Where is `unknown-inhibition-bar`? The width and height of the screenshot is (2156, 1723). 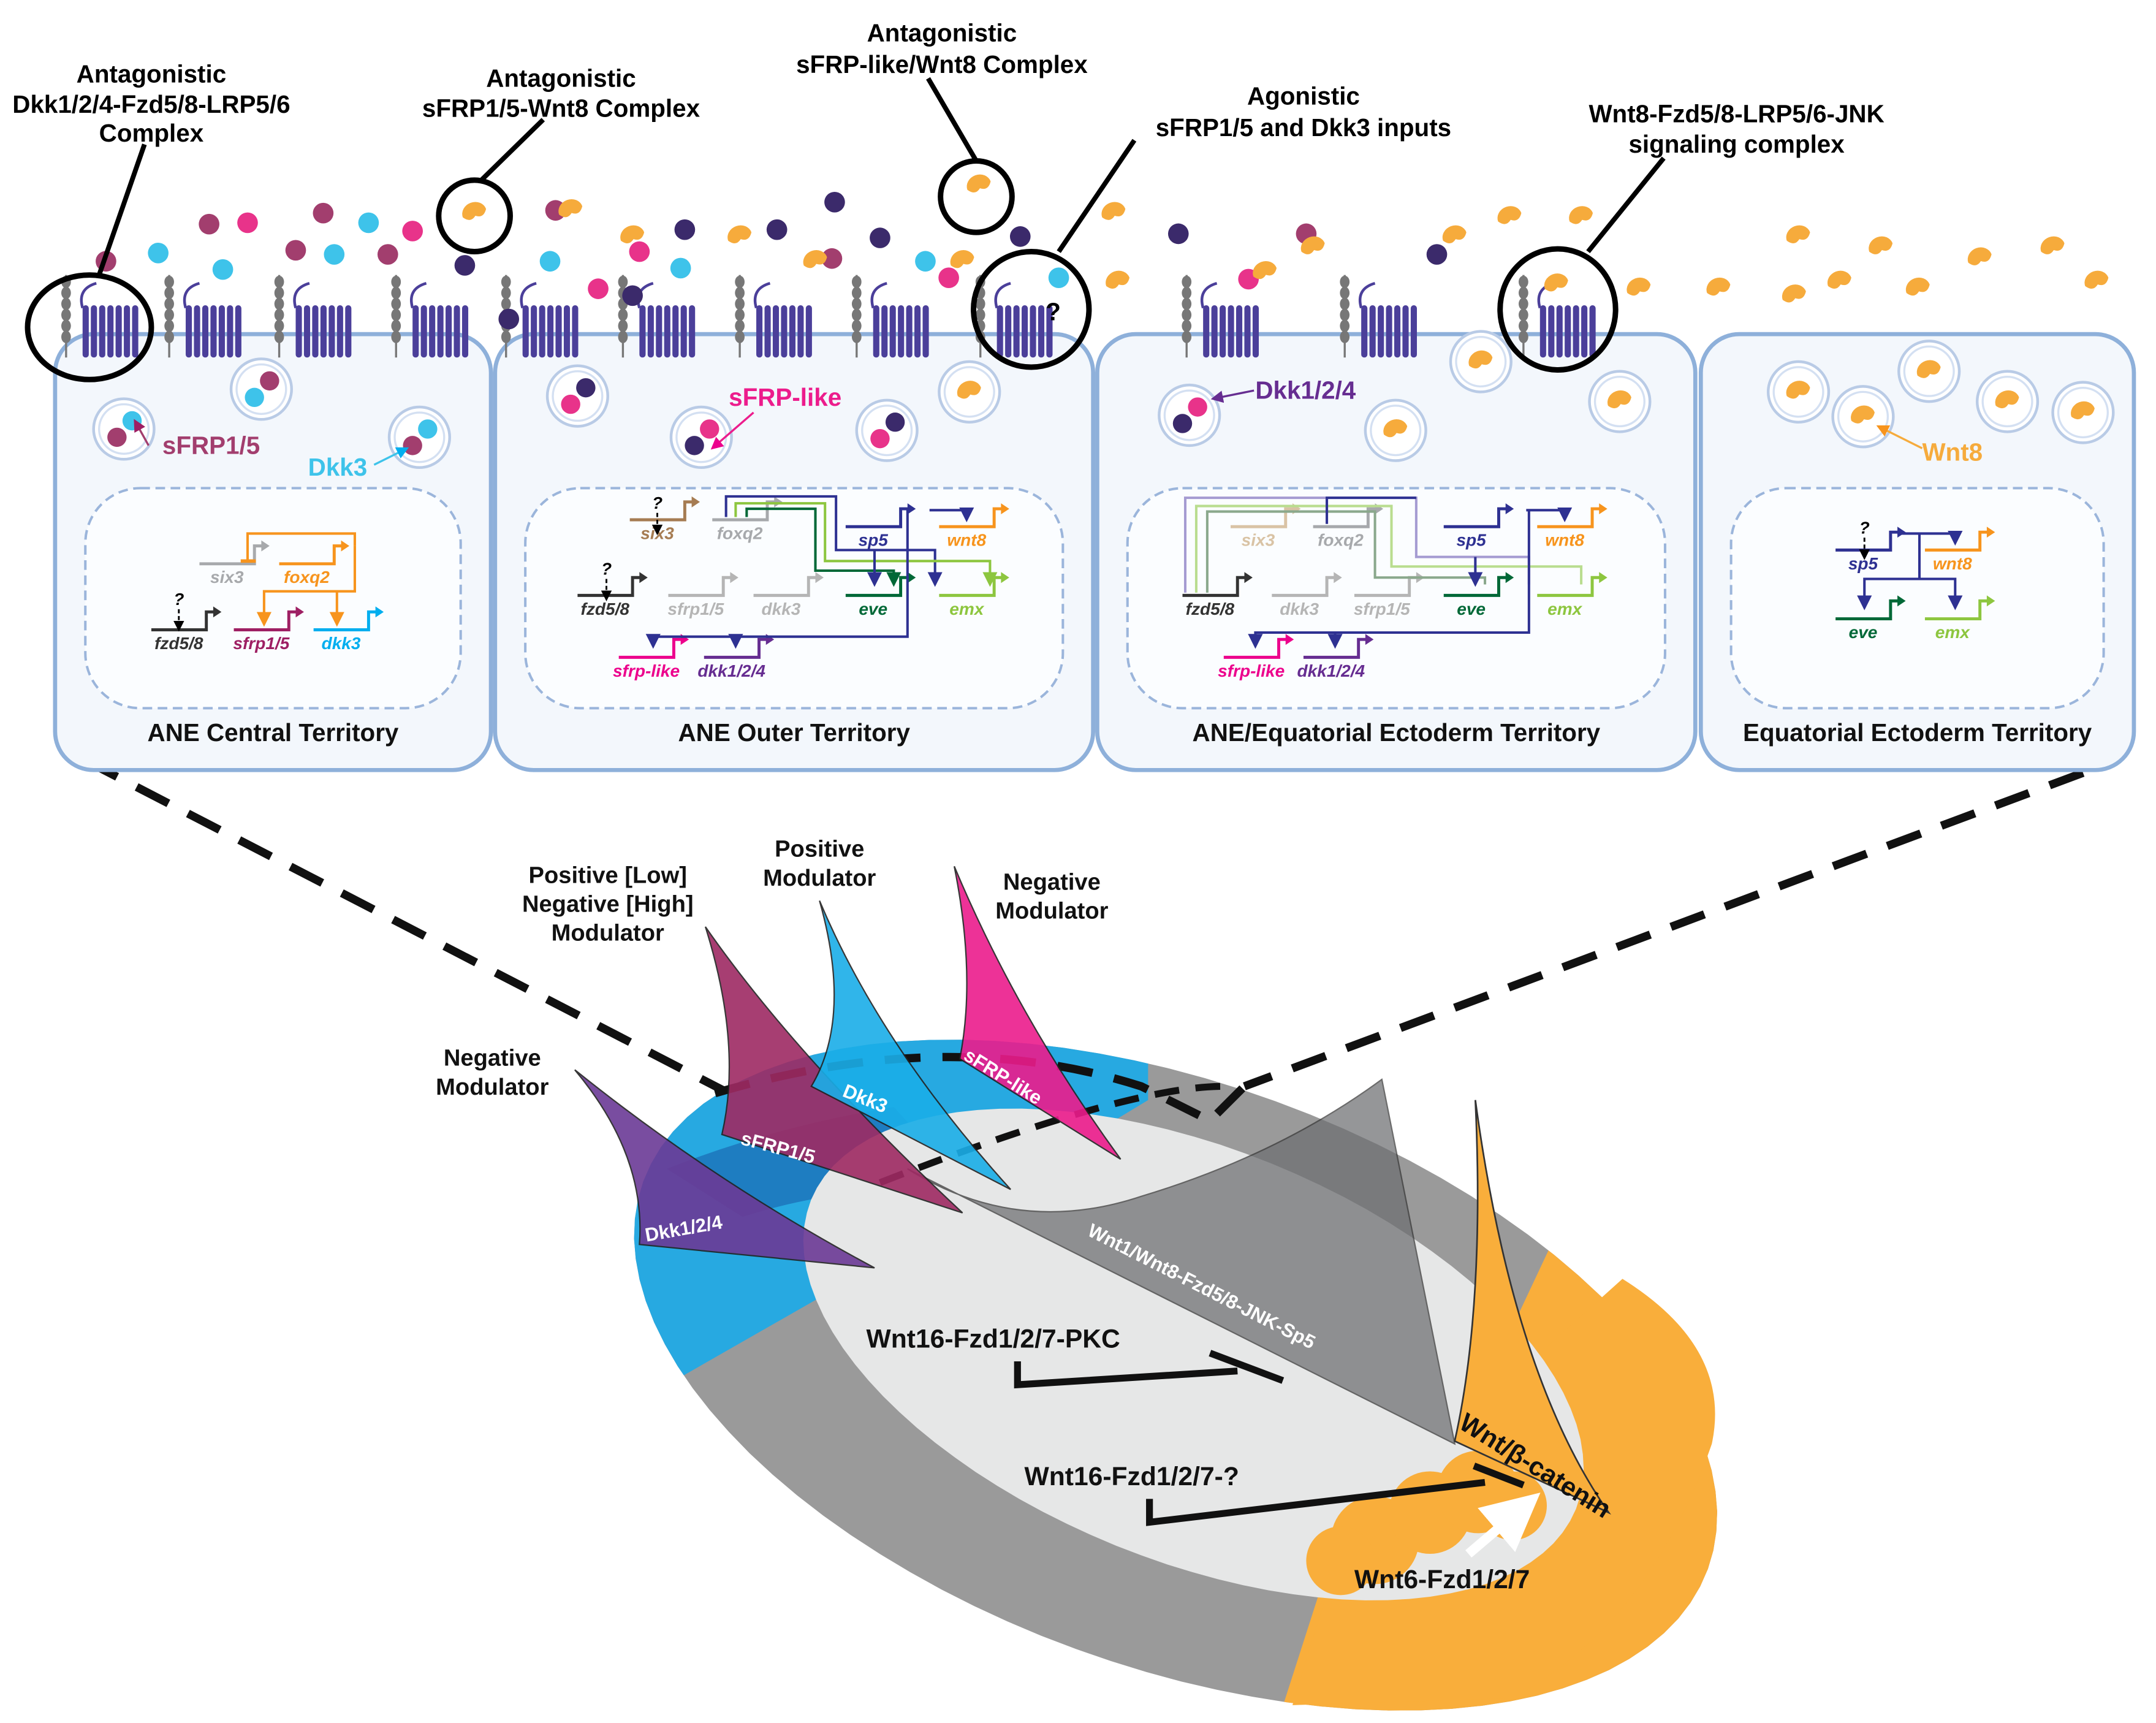 unknown-inhibition-bar is located at coordinates (1499, 1475).